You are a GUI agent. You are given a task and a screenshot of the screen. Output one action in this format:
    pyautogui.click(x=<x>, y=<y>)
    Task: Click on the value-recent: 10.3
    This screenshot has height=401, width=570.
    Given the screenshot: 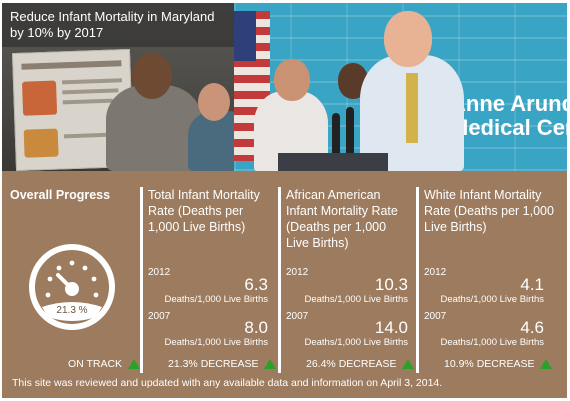 What is the action you would take?
    pyautogui.click(x=391, y=284)
    